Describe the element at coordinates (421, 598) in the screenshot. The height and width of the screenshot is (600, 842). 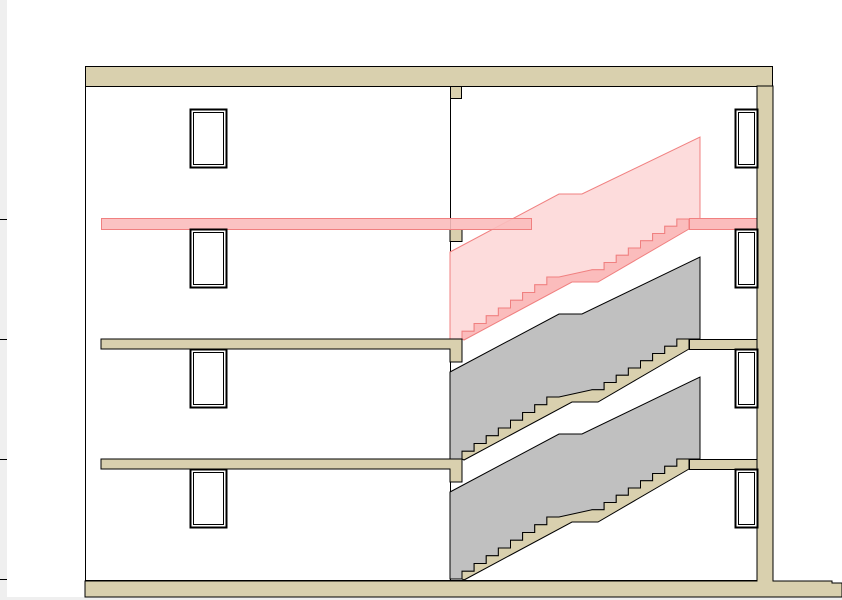
I see `bottom-scrollbar-area` at that location.